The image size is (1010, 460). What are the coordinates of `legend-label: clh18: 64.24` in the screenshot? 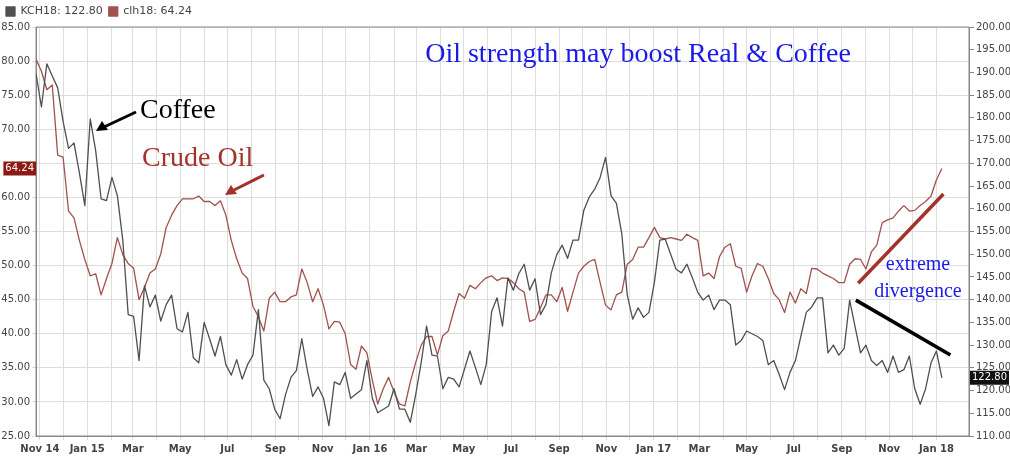 It's located at (158, 11).